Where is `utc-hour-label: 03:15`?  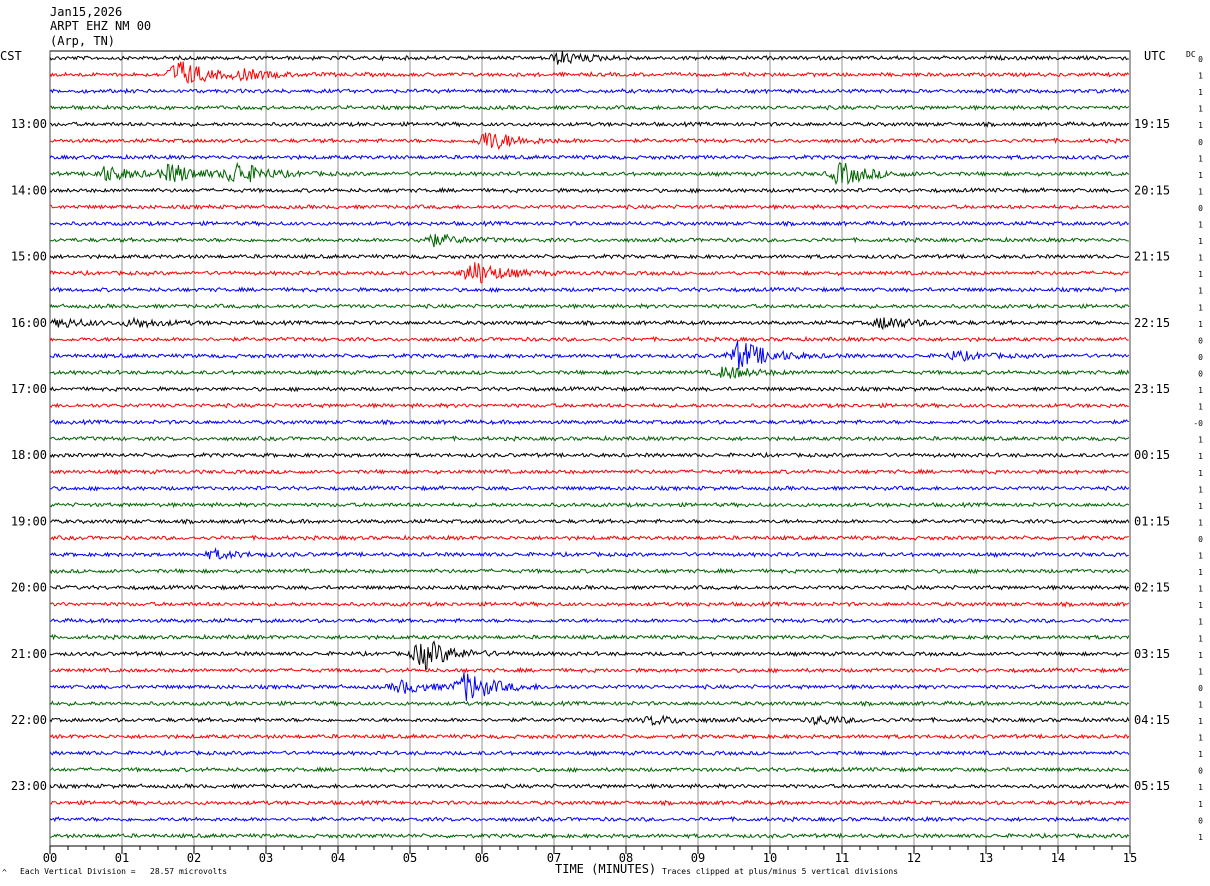 utc-hour-label: 03:15 is located at coordinates (1152, 654).